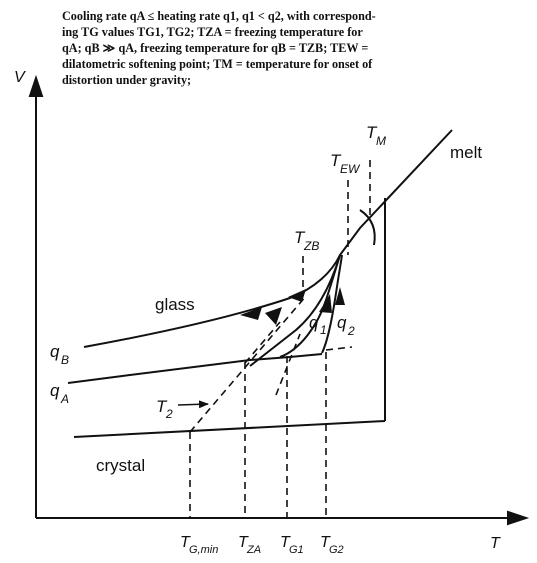 The width and height of the screenshot is (537, 563). I want to click on label-glass: glass, so click(175, 304).